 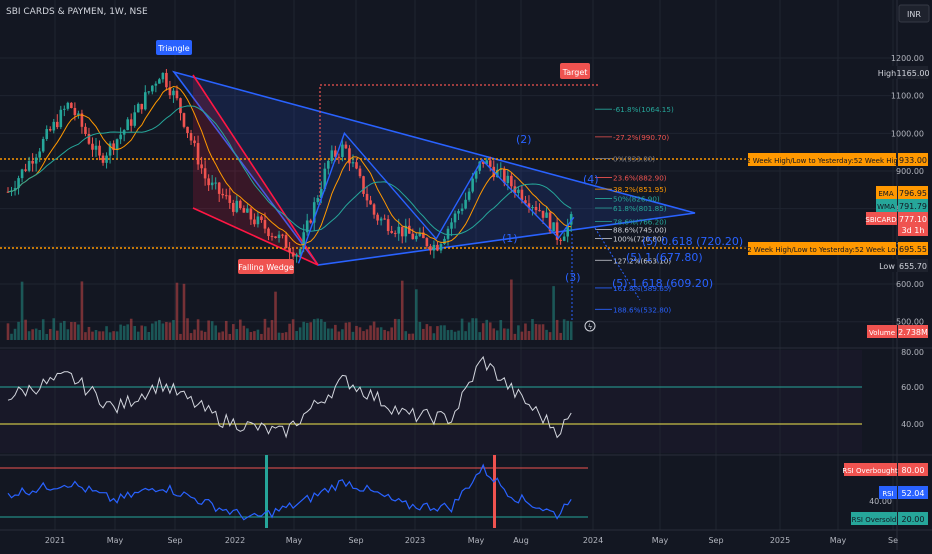 I want to click on price-axis-label: 1200.00, so click(x=907, y=58).